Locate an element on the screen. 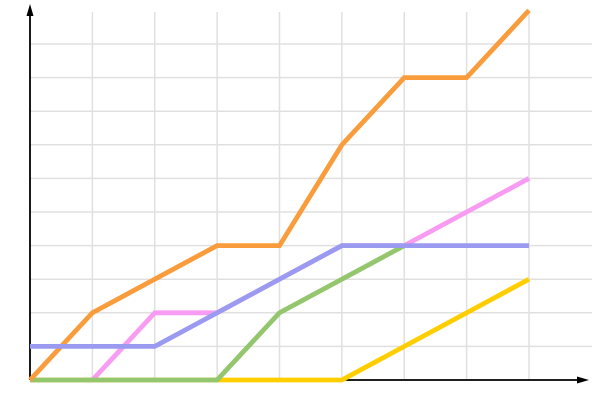  x-axis-arrow-icon is located at coordinates (583, 380).